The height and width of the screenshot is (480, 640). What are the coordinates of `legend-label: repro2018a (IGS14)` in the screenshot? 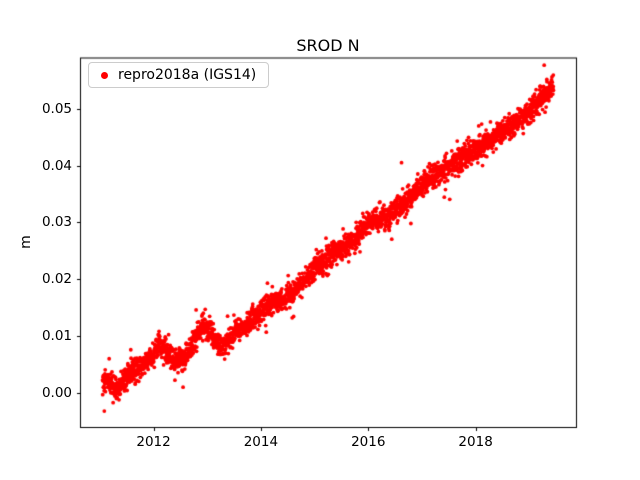 It's located at (187, 75).